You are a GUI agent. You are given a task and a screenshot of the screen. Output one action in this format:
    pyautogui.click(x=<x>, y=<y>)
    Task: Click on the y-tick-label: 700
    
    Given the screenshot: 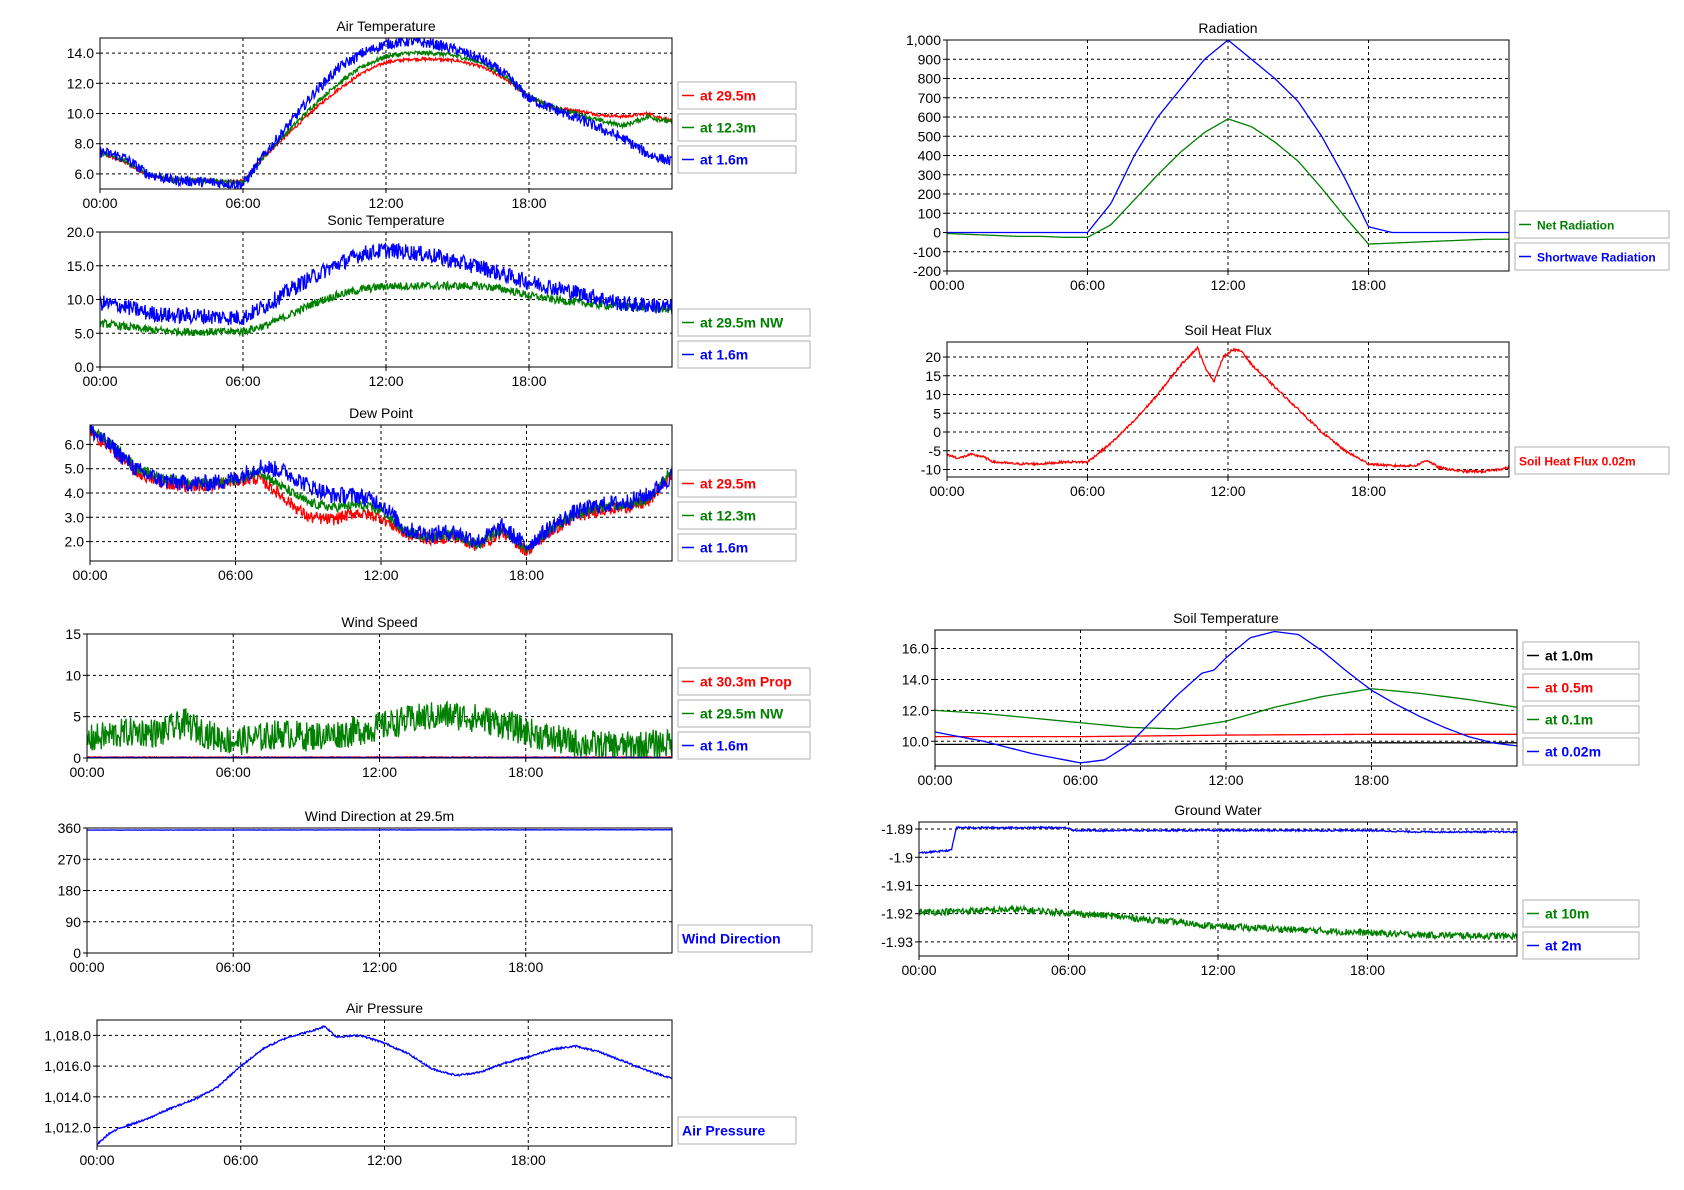 What is the action you would take?
    pyautogui.click(x=930, y=98)
    